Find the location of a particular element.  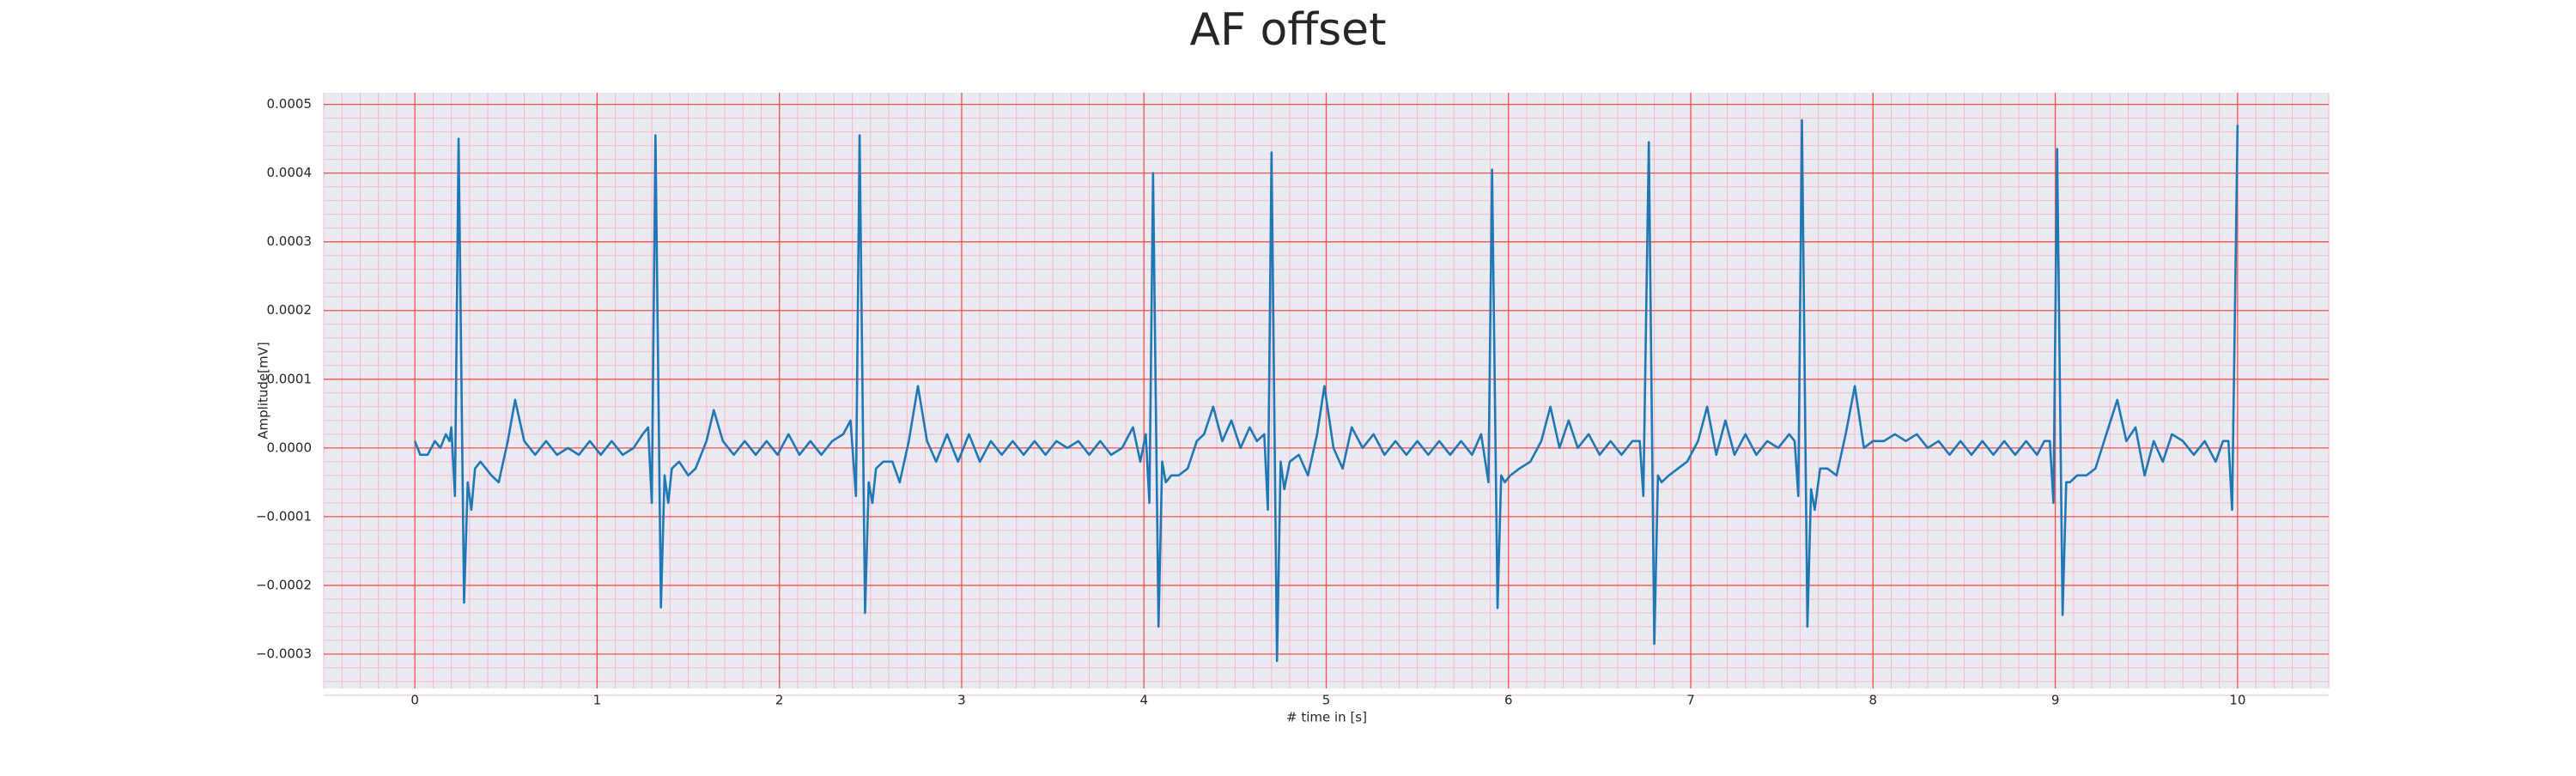

y-axis-label: Amplitude[mV] is located at coordinates (263, 390).